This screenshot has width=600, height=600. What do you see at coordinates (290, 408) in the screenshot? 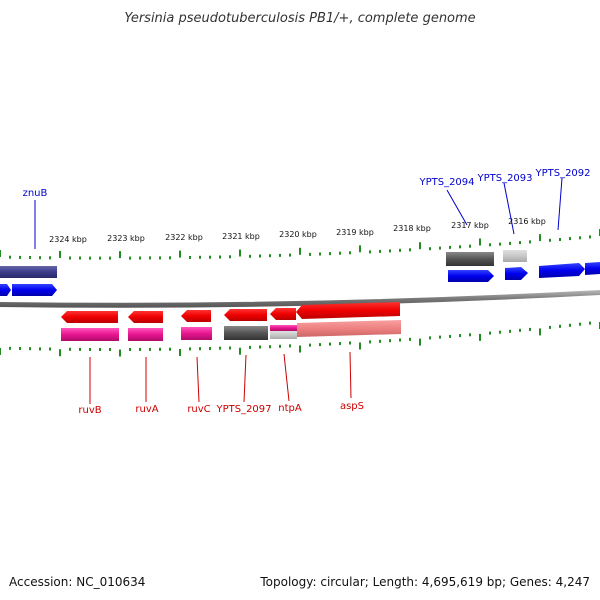
I see `gene-label-ntpA: ntpA` at bounding box center [290, 408].